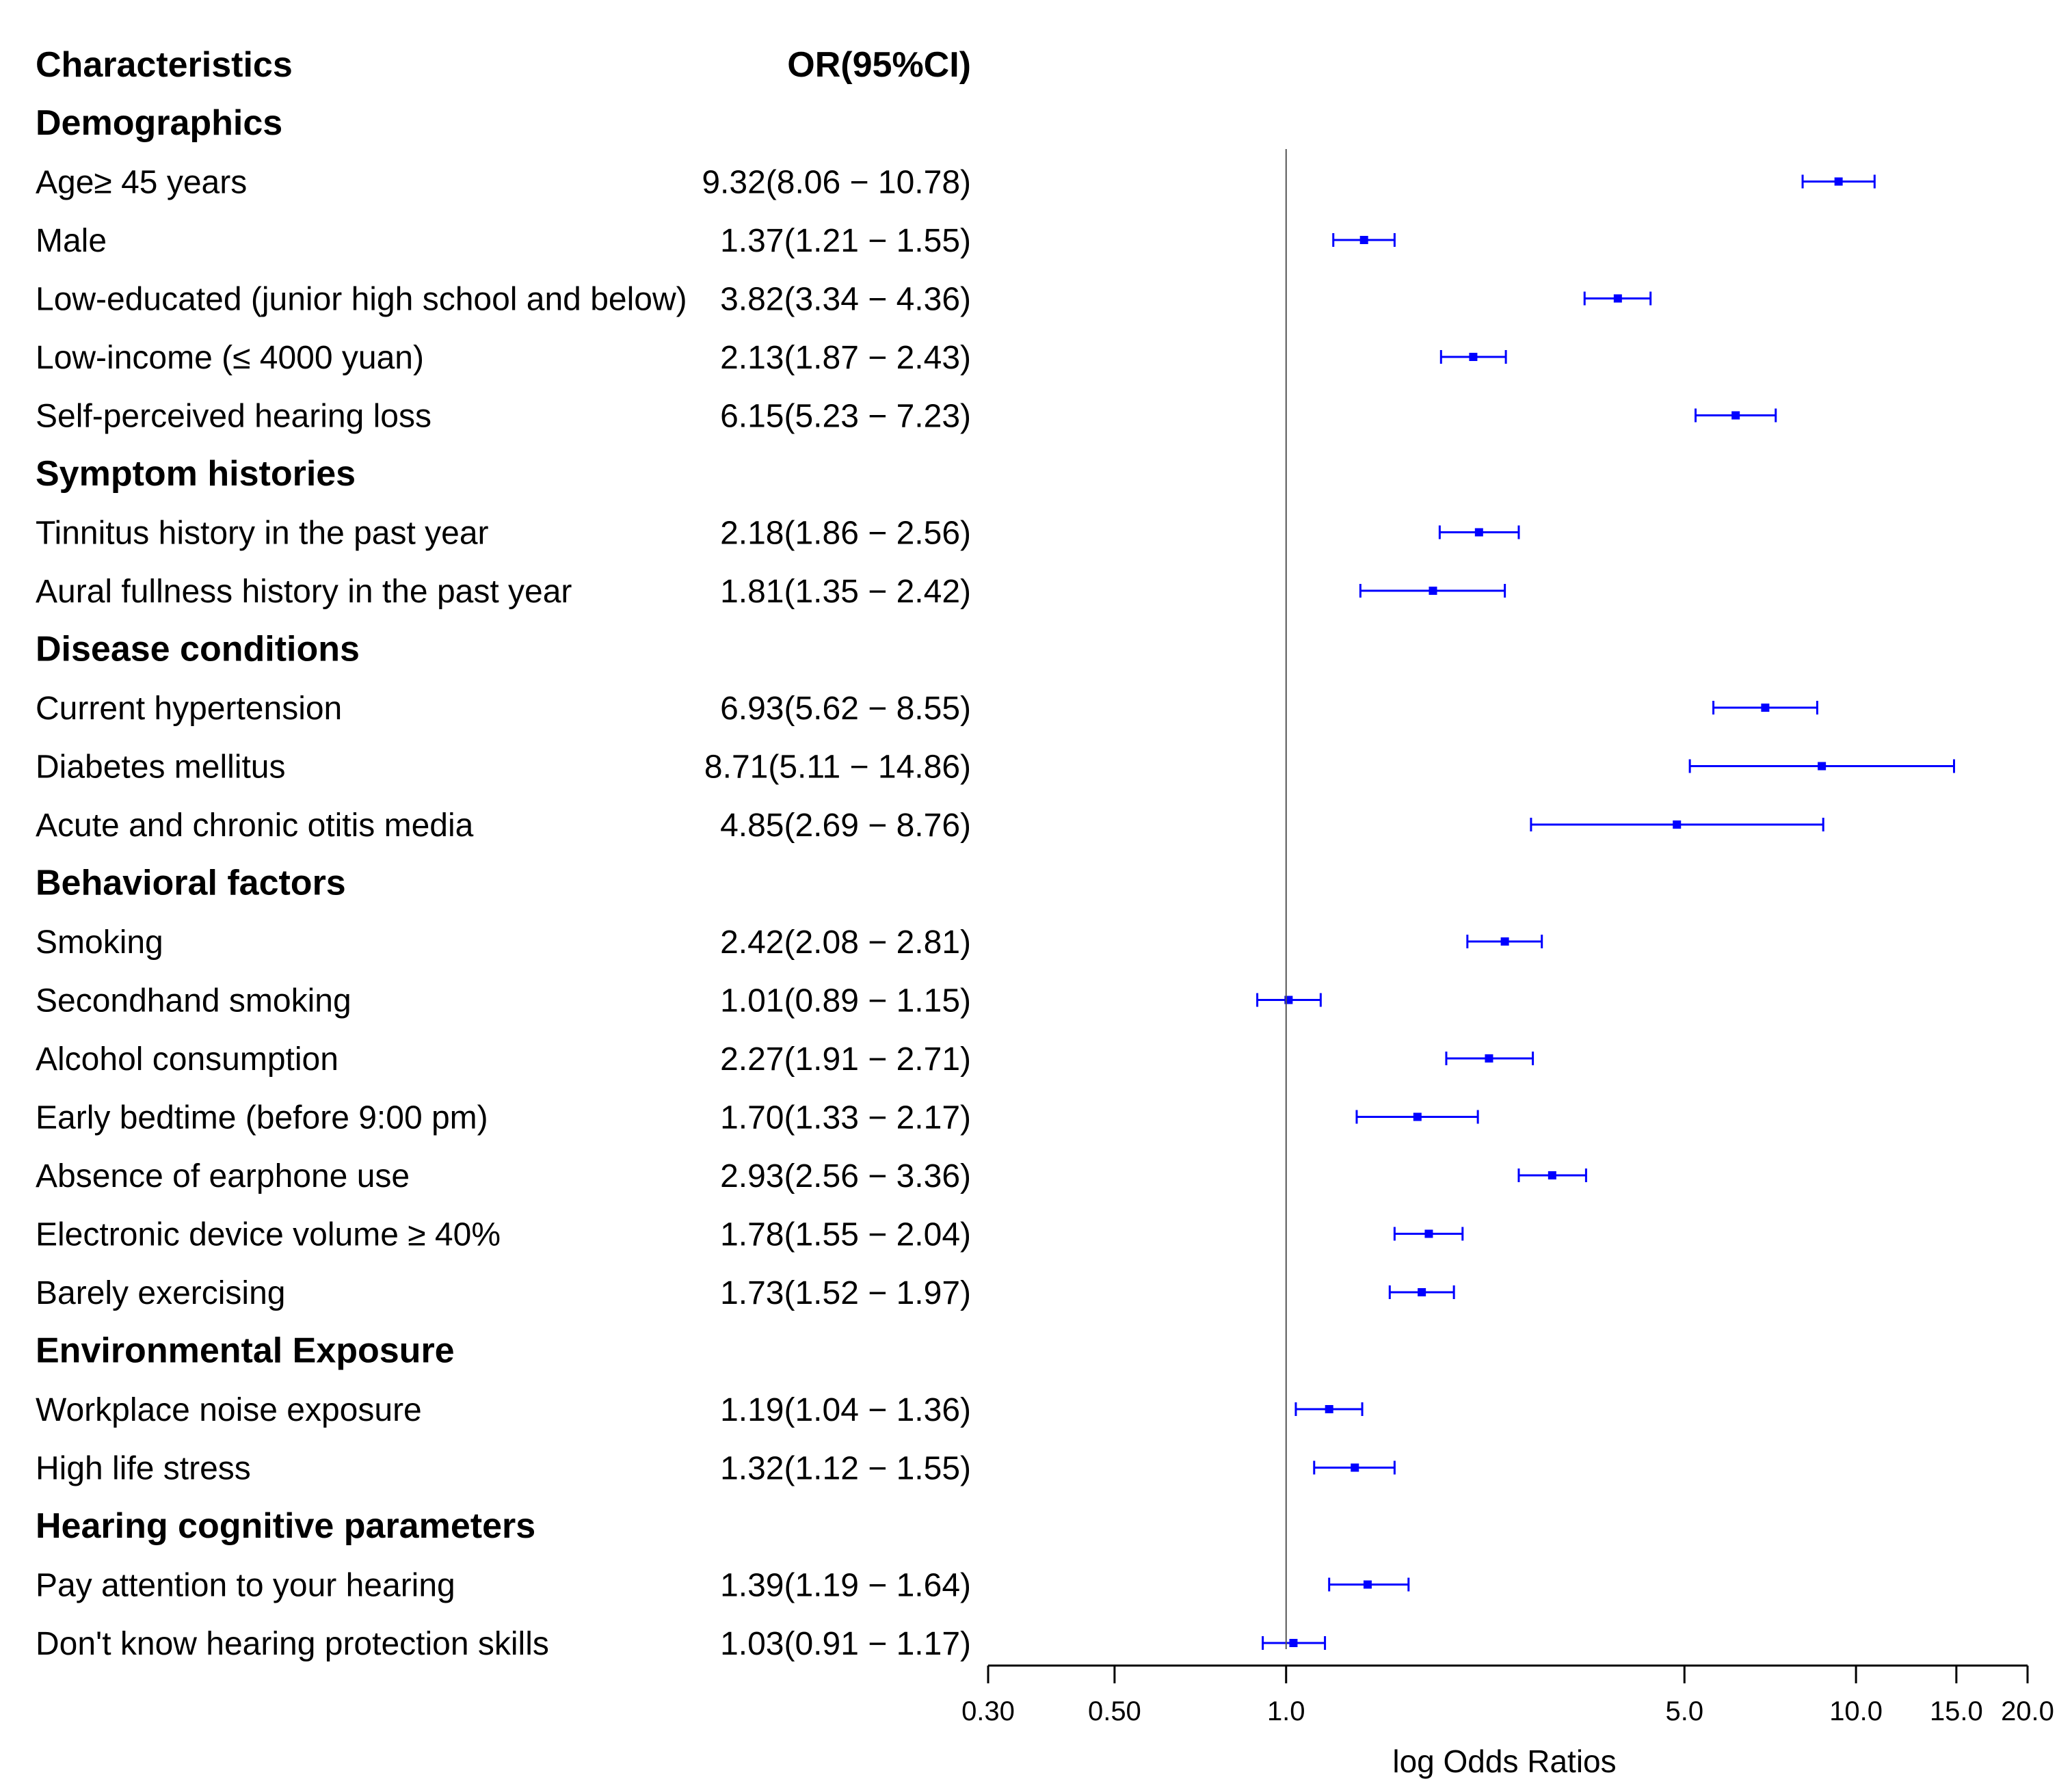 The height and width of the screenshot is (1790, 2072). What do you see at coordinates (845, 1469) in the screenshot?
I see `row-or-ci: 1.32(1.12 − 1.55)` at bounding box center [845, 1469].